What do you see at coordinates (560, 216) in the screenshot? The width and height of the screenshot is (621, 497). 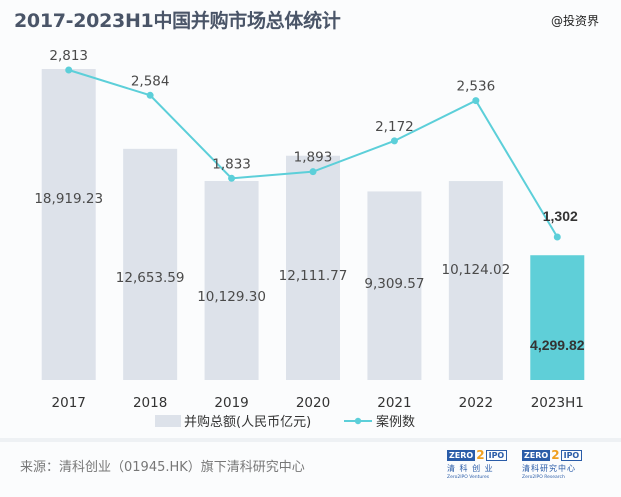 I see `line-value-label: 1,302` at bounding box center [560, 216].